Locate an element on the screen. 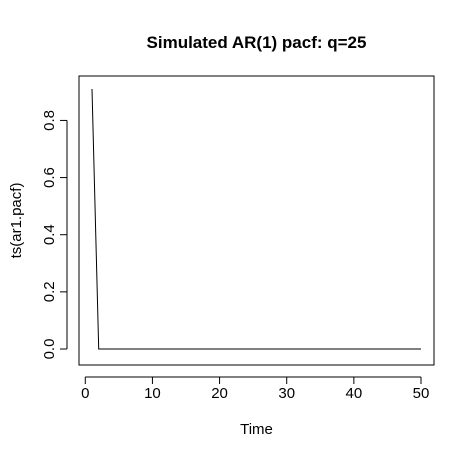 Image resolution: width=475 pixels, height=463 pixels. x-tick-label: 10 is located at coordinates (152, 393).